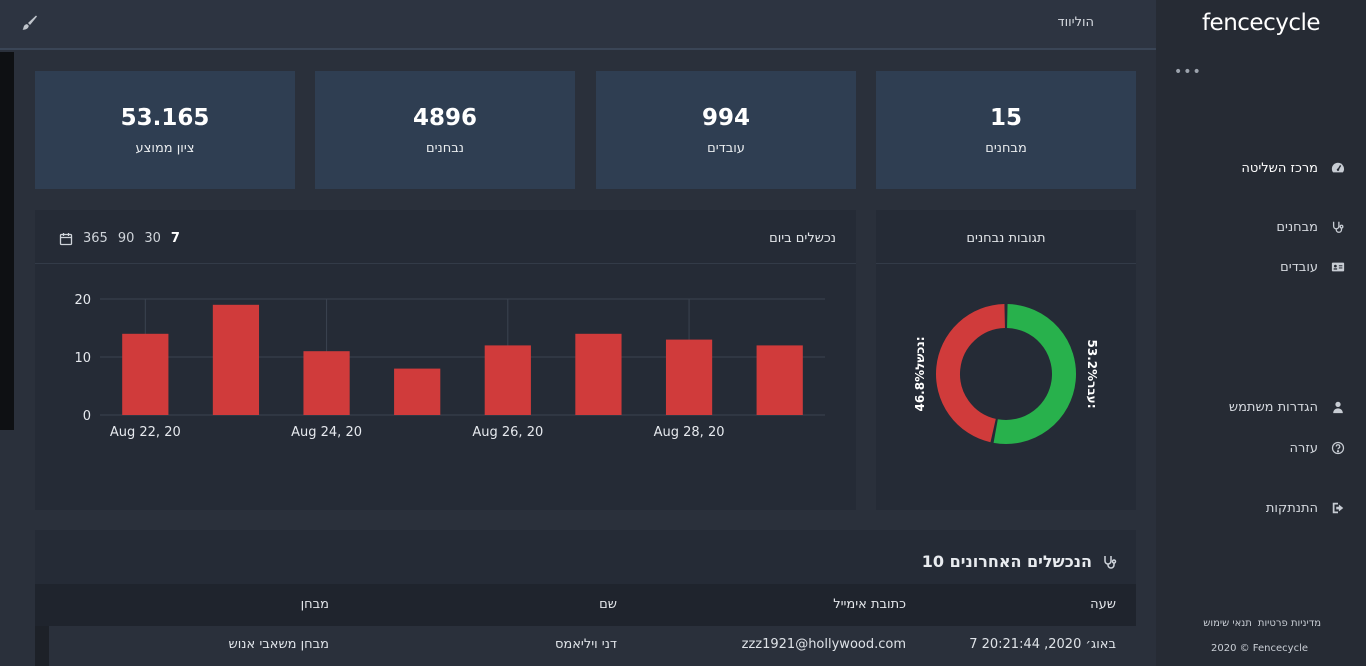 The height and width of the screenshot is (666, 1366). Describe the element at coordinates (578, 25) in the screenshot. I see `top-header: הוליווד` at that location.